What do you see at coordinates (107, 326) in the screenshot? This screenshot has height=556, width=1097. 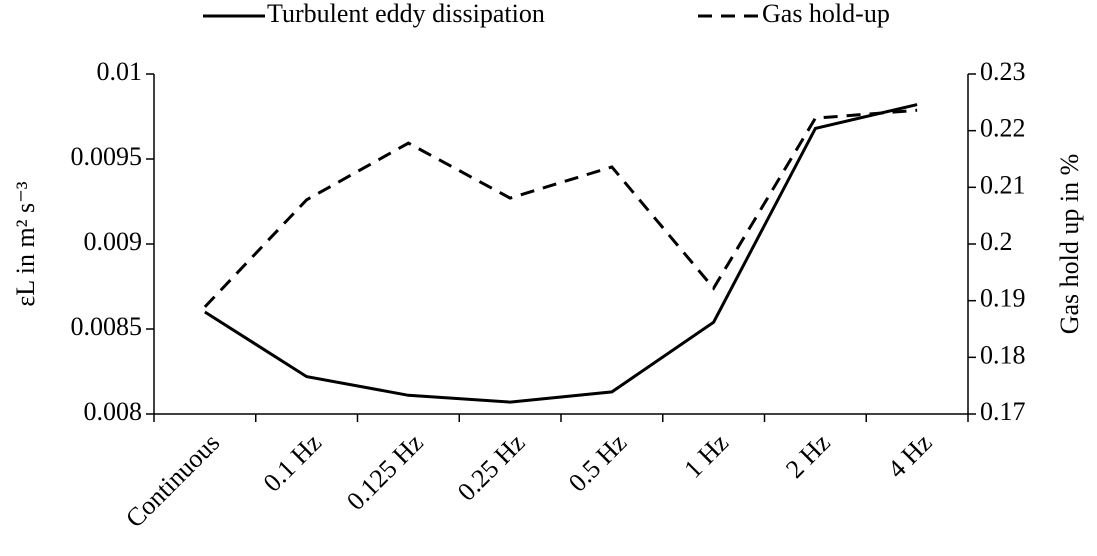 I see `y-tick-label: 0.0085` at bounding box center [107, 326].